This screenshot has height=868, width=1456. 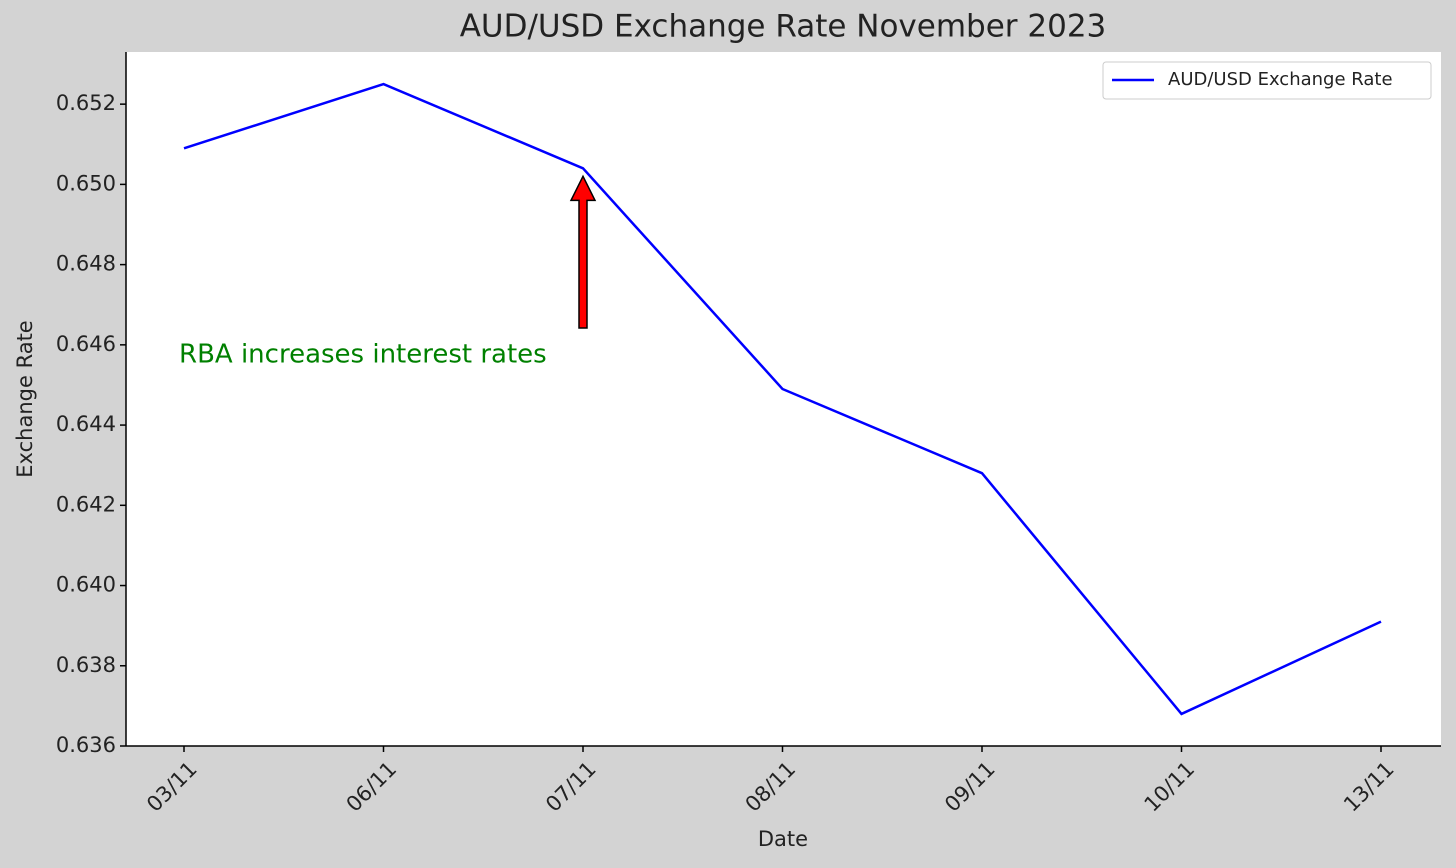 I want to click on y-tick-label: 0.636, so click(x=86, y=745).